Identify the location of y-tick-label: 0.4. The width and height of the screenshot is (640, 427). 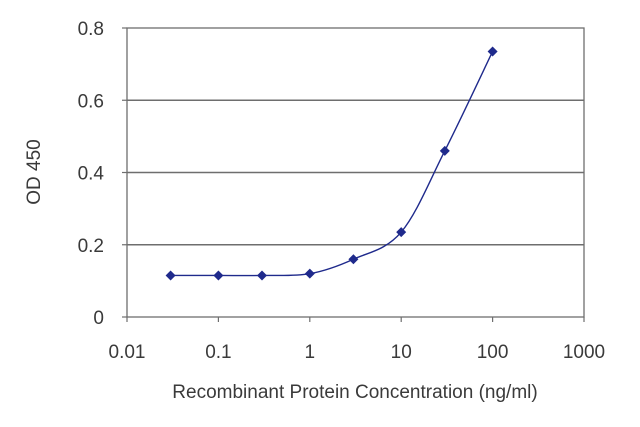
(91, 174).